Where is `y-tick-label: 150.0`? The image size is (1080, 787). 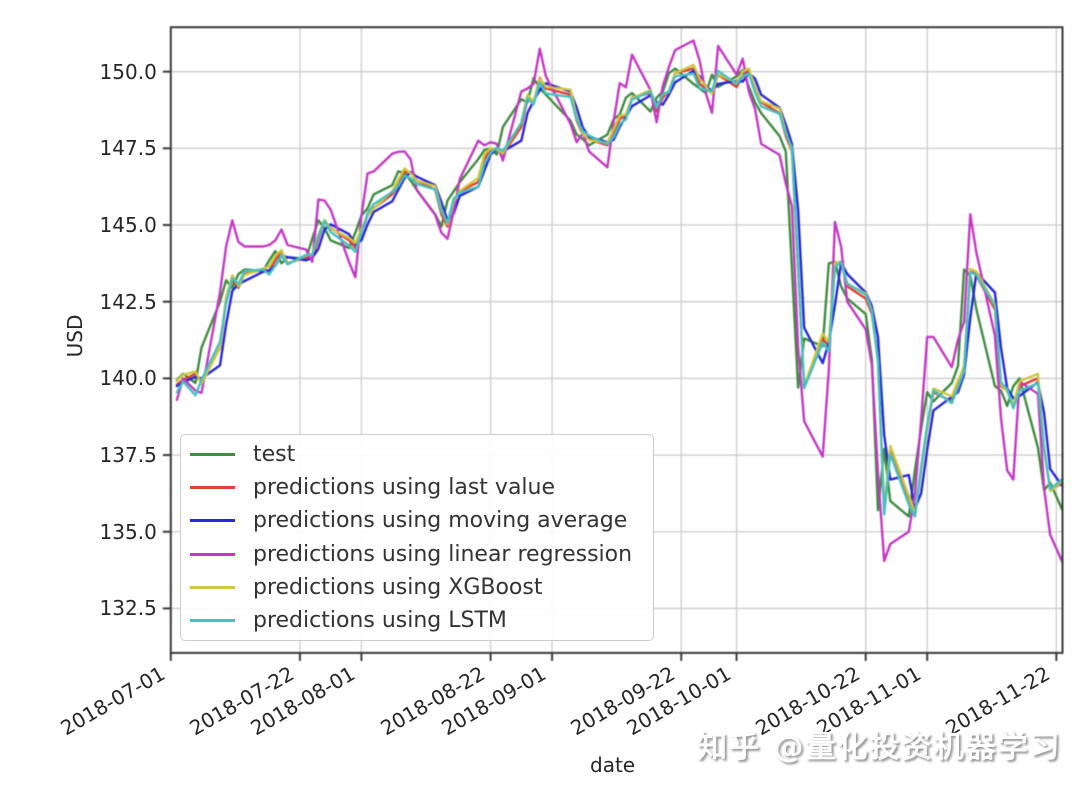
y-tick-label: 150.0 is located at coordinates (128, 71).